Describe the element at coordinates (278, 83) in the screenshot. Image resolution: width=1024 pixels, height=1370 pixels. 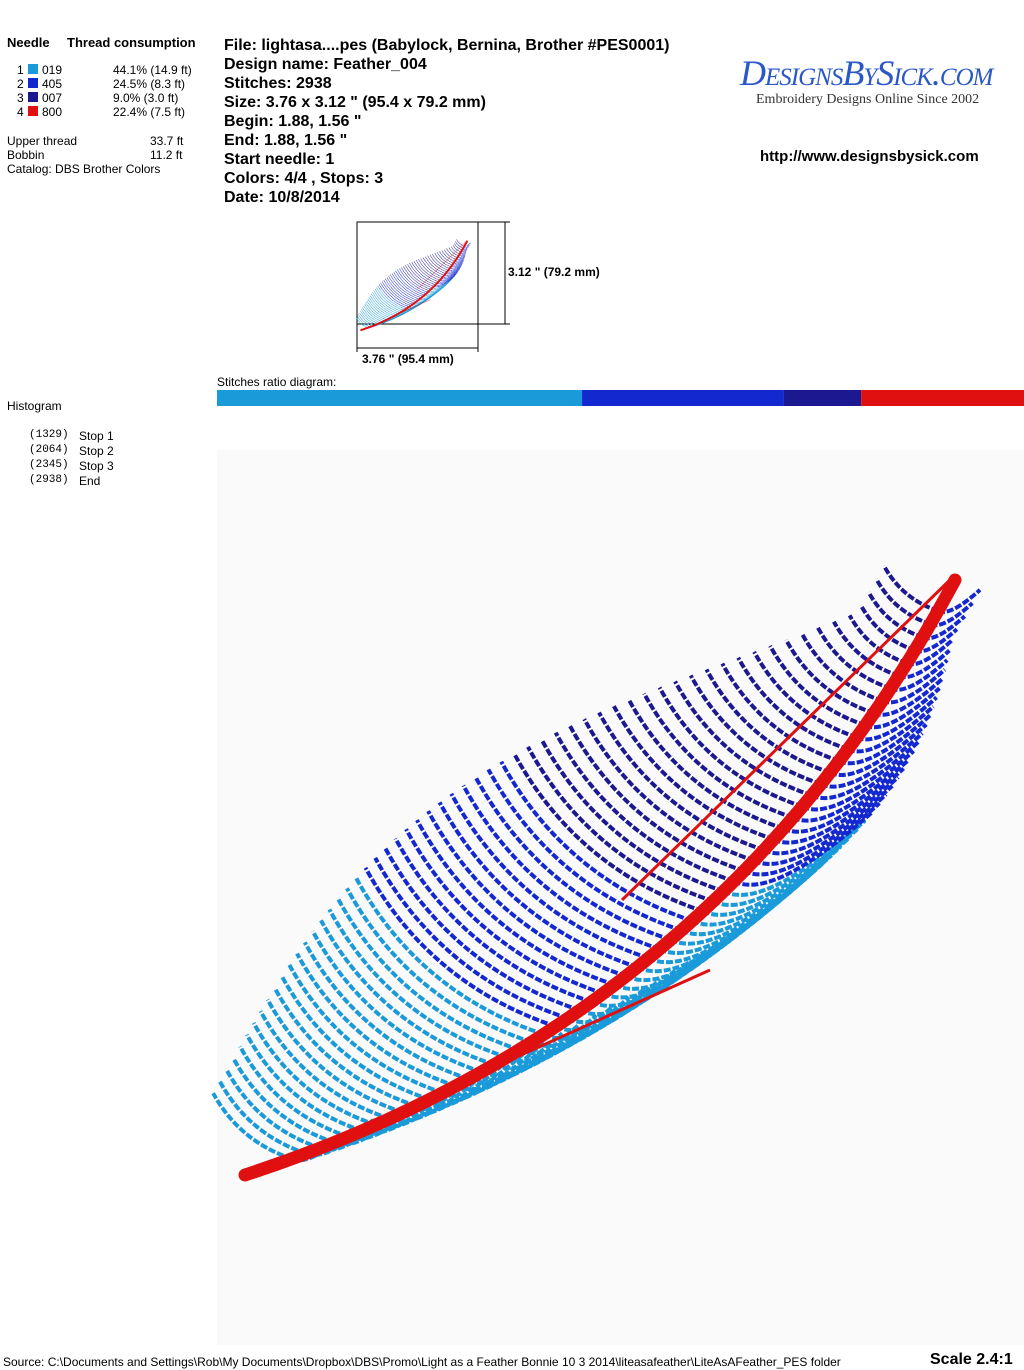
I see `info-line: Stitches: 2938` at that location.